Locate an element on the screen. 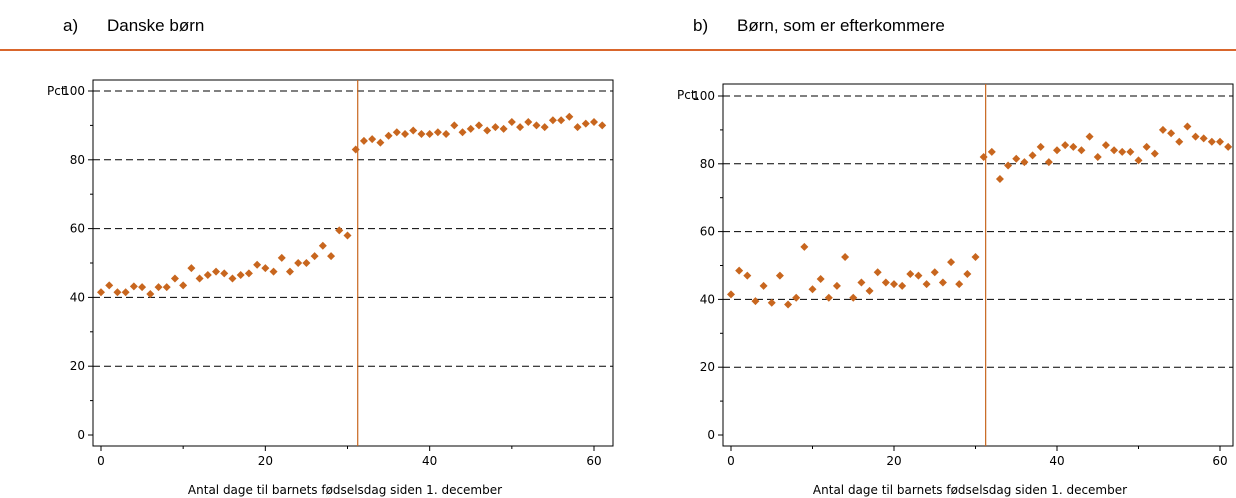 This screenshot has height=498, width=1236. panel-a-ytick-label-40: 40 is located at coordinates (77, 297).